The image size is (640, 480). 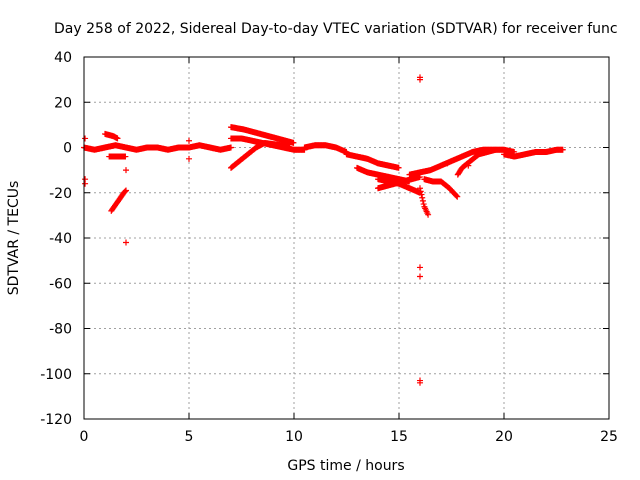 I want to click on y-tick-label: 40, so click(x=63, y=58).